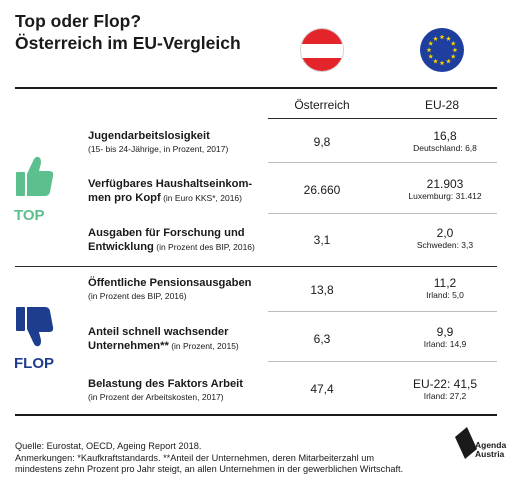  What do you see at coordinates (137, 296) in the screenshot?
I see `row-note: (in Prozent des BIP, 2016)` at bounding box center [137, 296].